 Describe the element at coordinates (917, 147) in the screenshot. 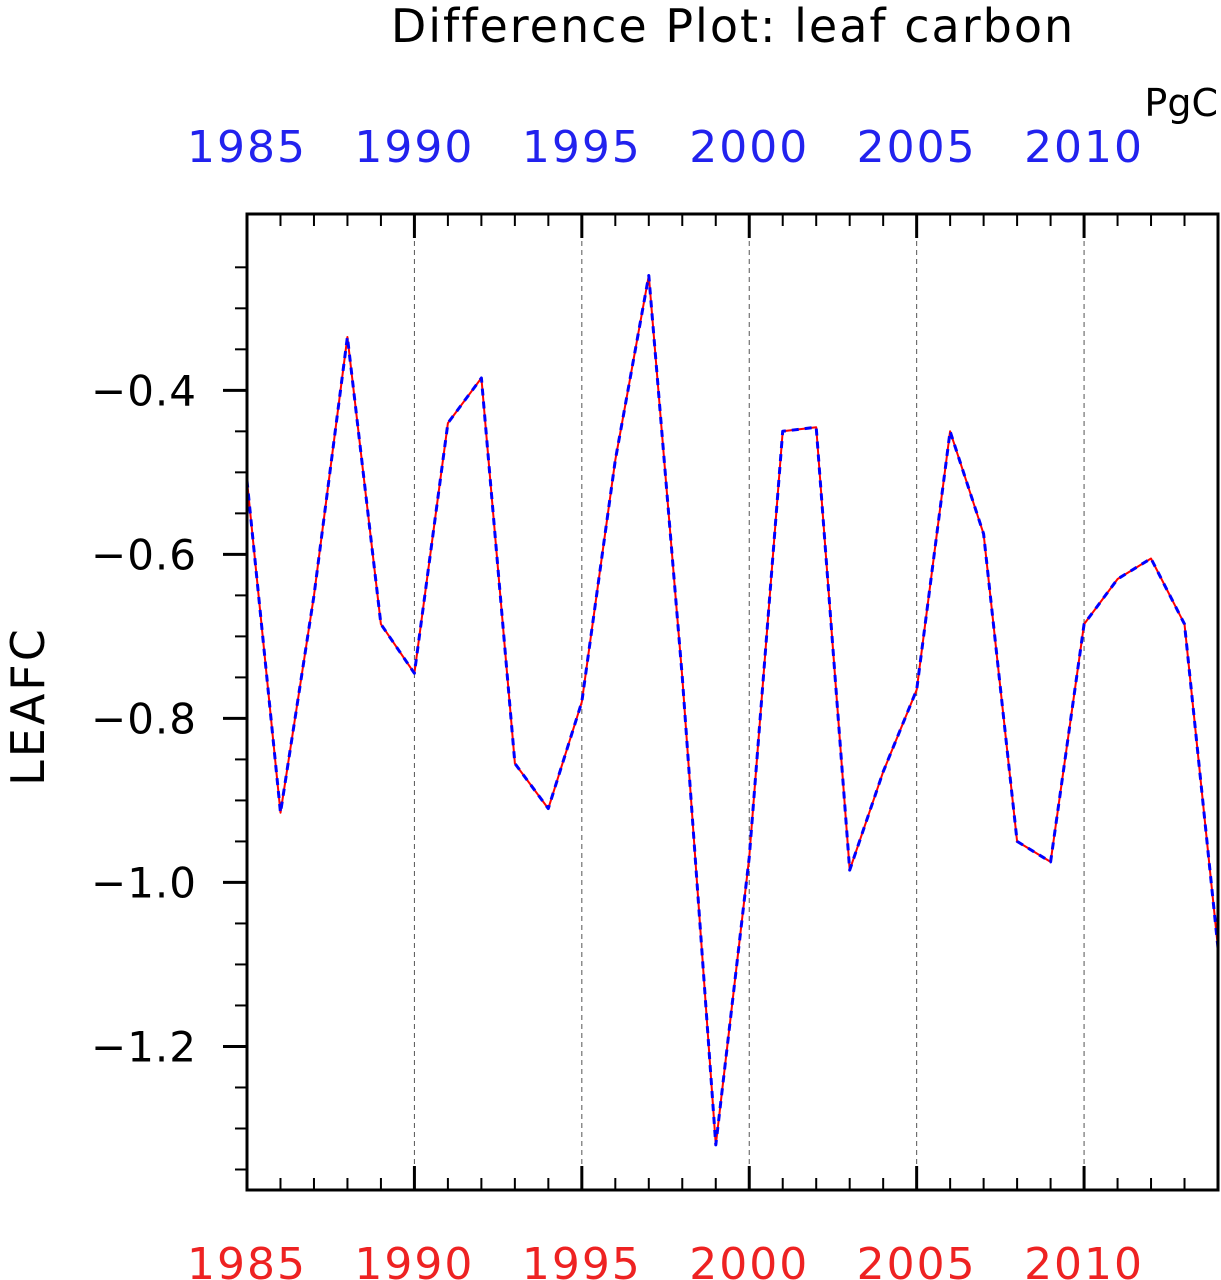

I see `x-tick-label-top: 2005` at that location.